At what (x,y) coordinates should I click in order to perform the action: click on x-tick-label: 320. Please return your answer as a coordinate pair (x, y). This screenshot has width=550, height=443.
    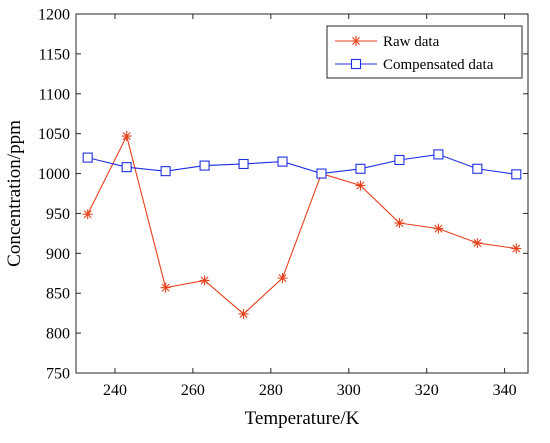
    Looking at the image, I should click on (427, 390).